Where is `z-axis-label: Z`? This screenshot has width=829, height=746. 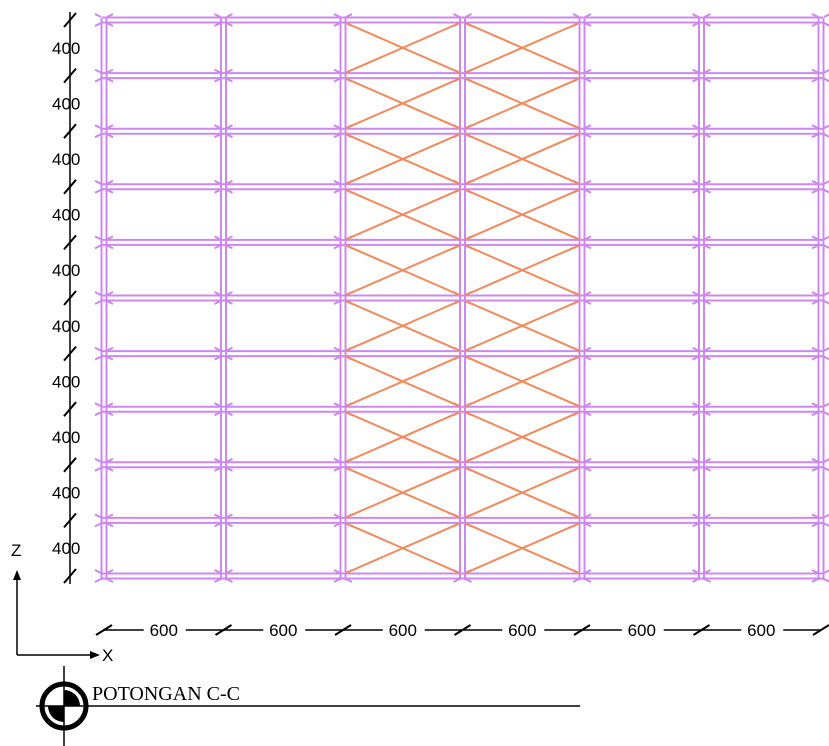
z-axis-label: Z is located at coordinates (16, 550).